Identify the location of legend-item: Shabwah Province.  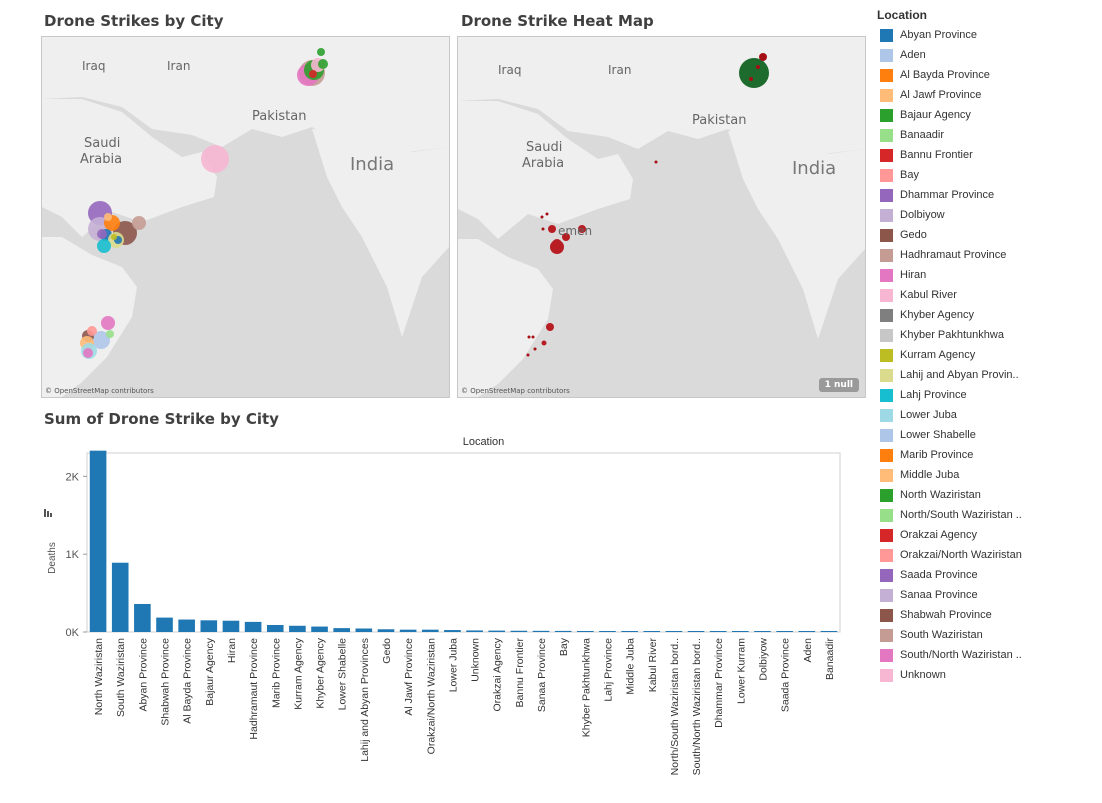
(988, 615).